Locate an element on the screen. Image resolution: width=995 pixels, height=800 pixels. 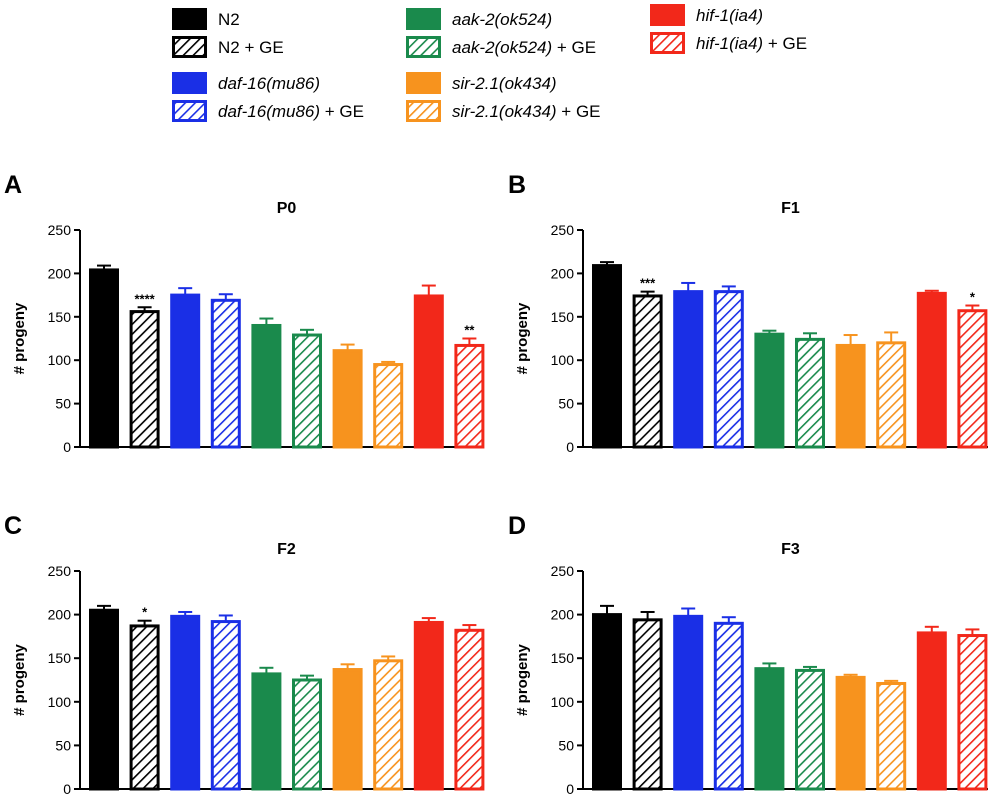
legend-item-hif: hif-1(ia4) is located at coordinates (706, 15).